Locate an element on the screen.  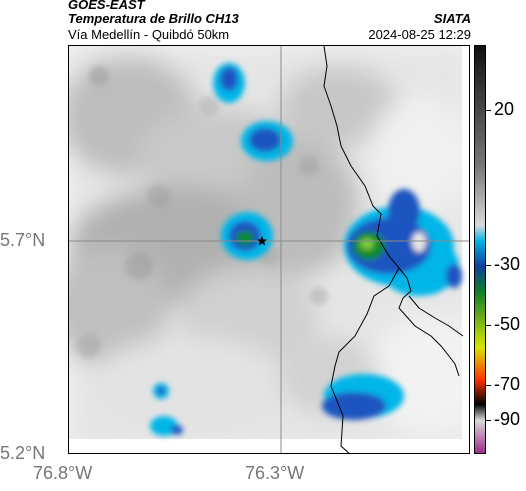
lon-label-76-3: 76.3°W is located at coordinates (275, 473).